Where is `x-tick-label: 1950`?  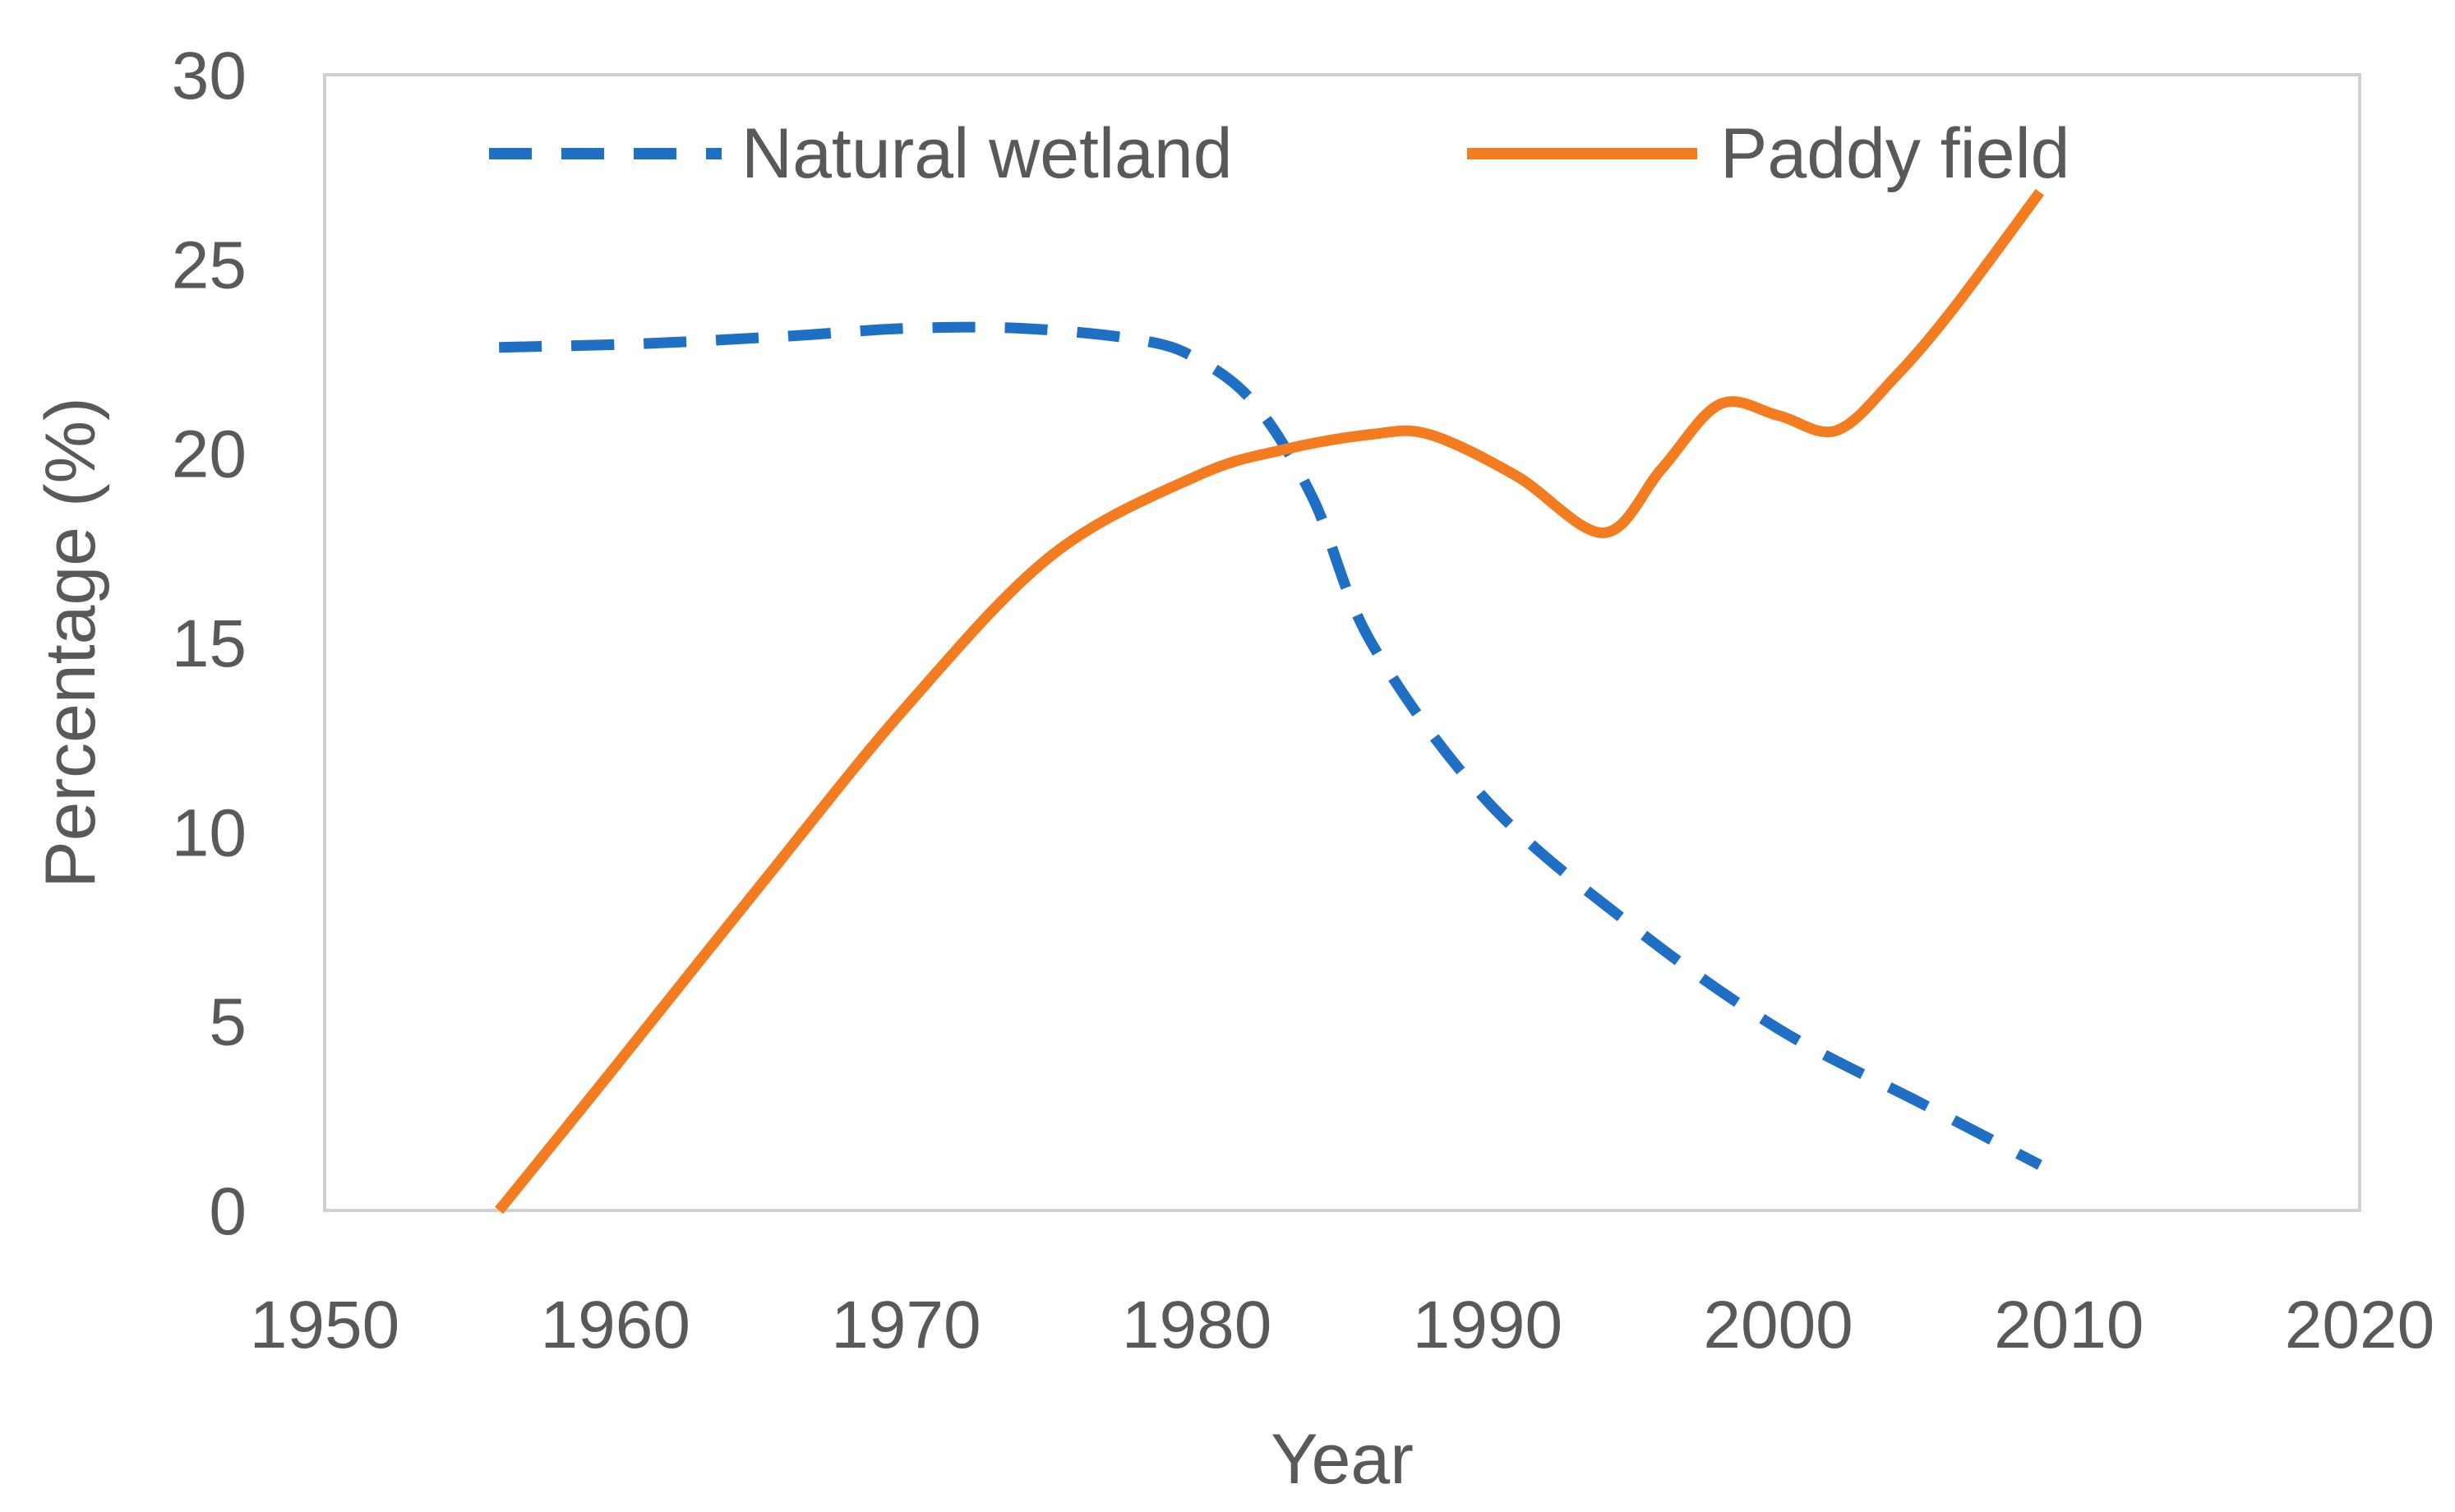 x-tick-label: 1950 is located at coordinates (324, 1325).